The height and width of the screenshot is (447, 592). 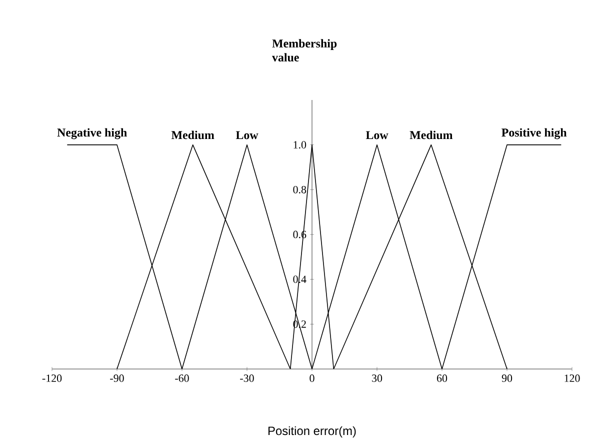 What do you see at coordinates (572, 378) in the screenshot?
I see `x-tick-label: 120` at bounding box center [572, 378].